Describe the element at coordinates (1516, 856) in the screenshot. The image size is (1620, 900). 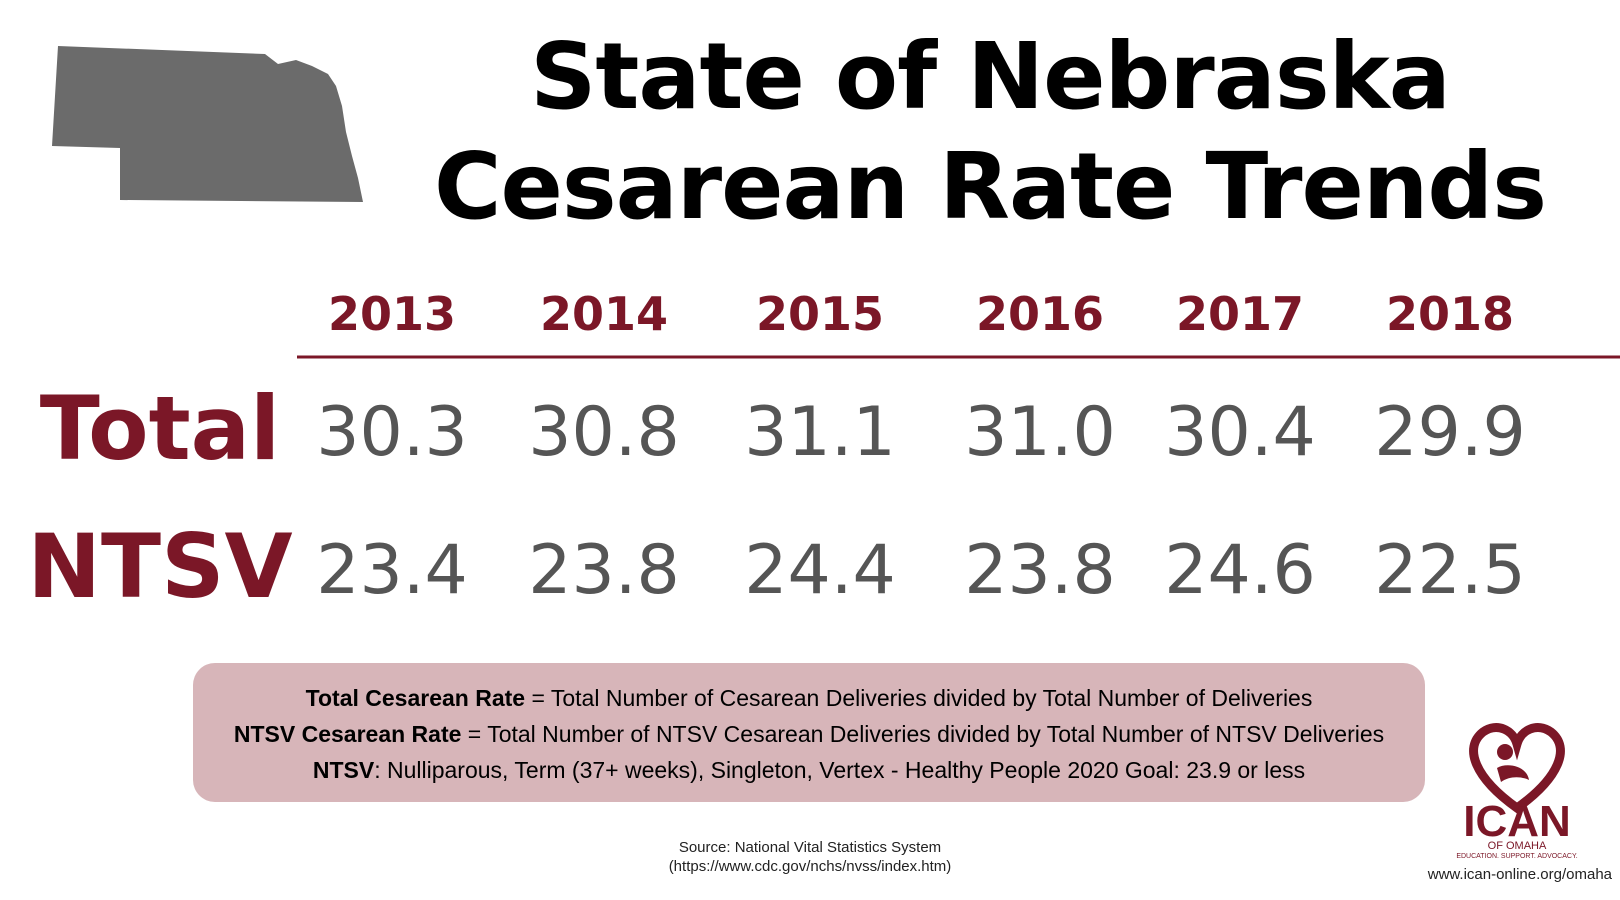
I see `logo-tagline: EDUCATION. SUPPORT. ADVOCACY.` at that location.